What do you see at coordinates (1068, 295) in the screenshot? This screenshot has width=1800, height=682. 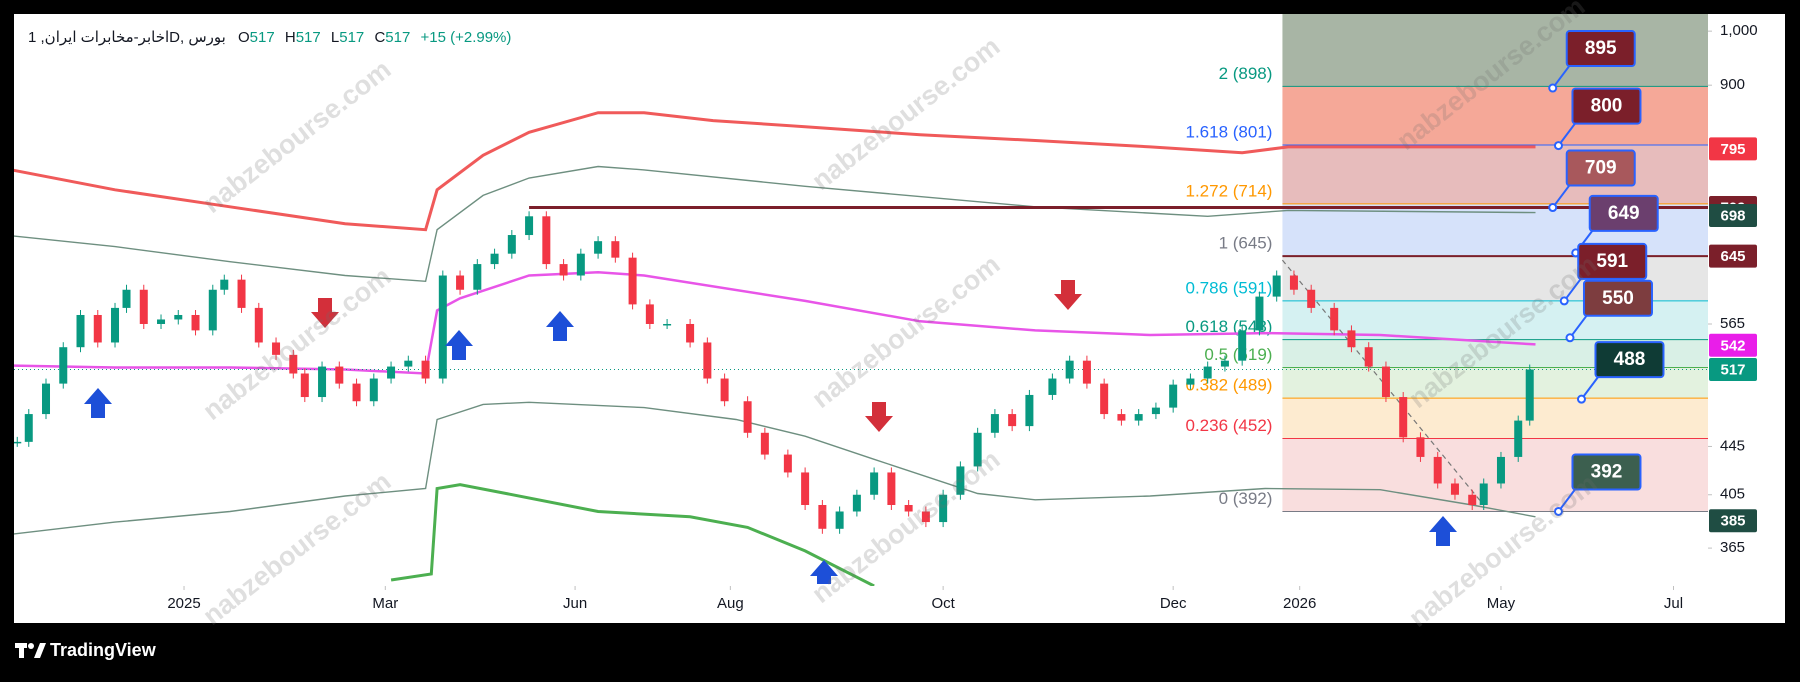 I see `sell-arrow` at bounding box center [1068, 295].